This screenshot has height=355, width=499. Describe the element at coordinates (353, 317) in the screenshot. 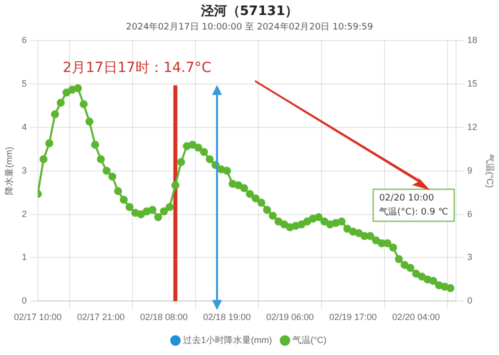

I see `x-tick-label: 02/19 17:00` at that location.